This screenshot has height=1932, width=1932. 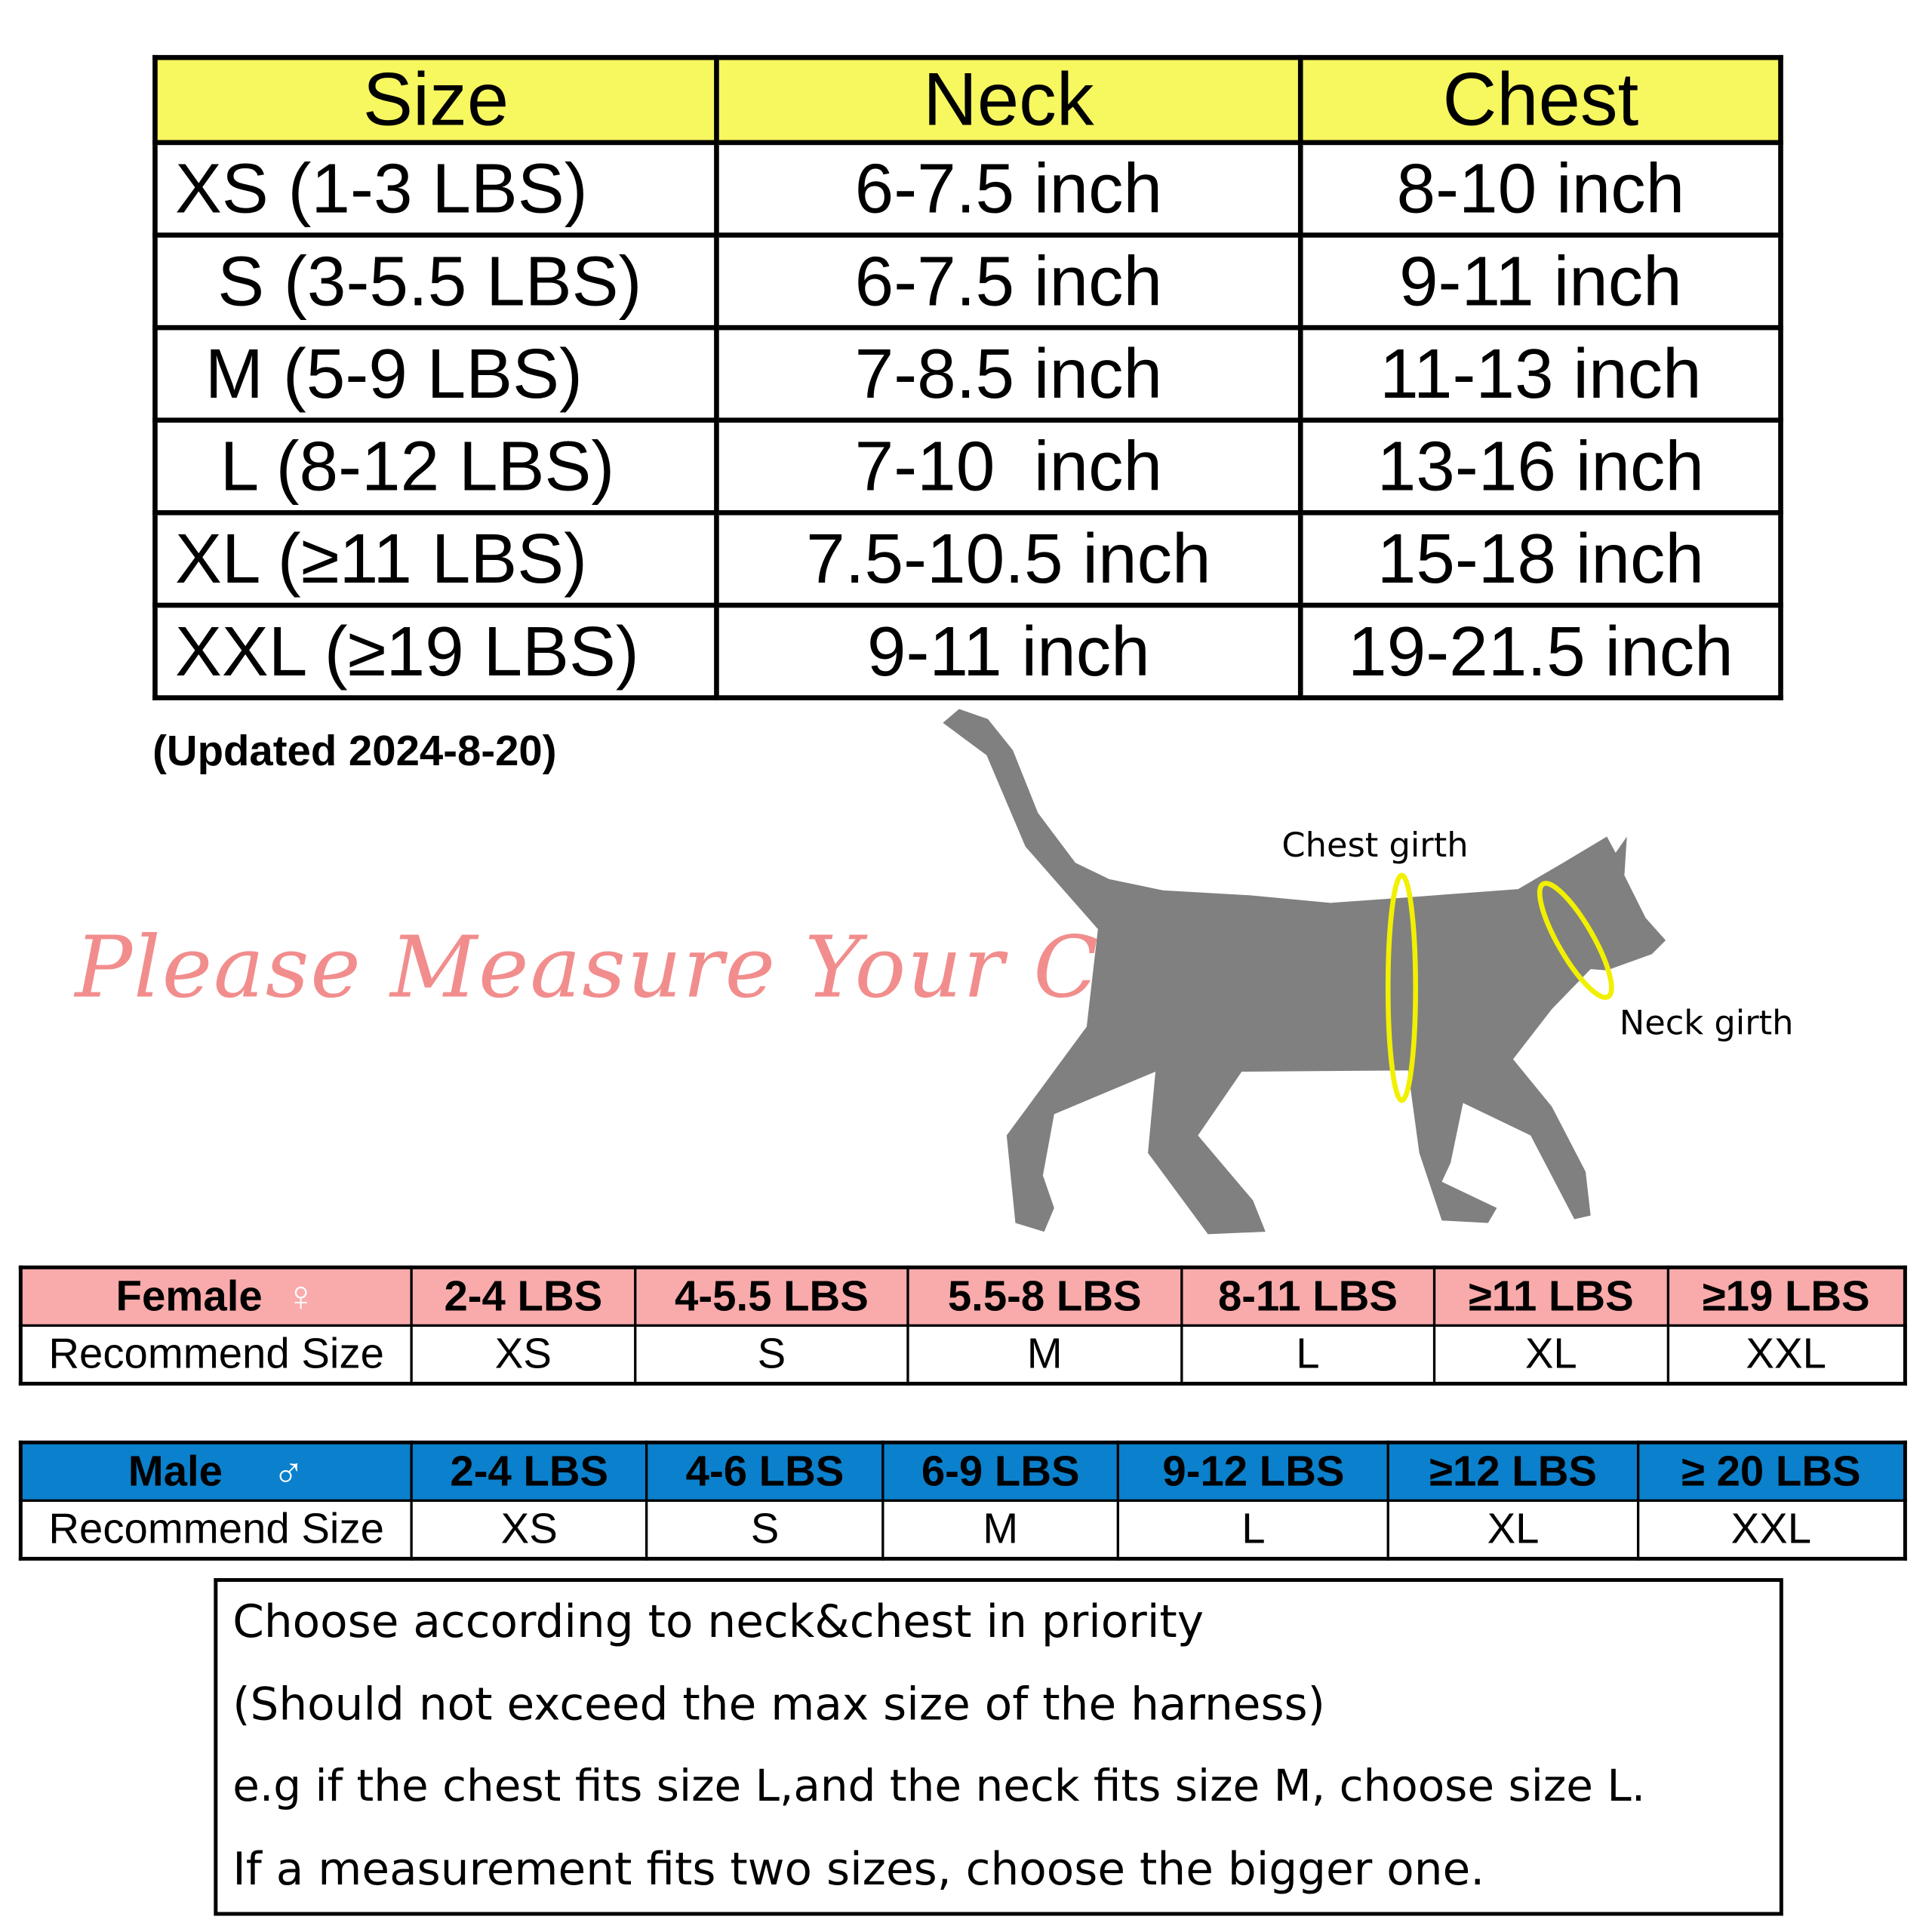 I want to click on male-label-cell: Male ♂, so click(x=216, y=1471).